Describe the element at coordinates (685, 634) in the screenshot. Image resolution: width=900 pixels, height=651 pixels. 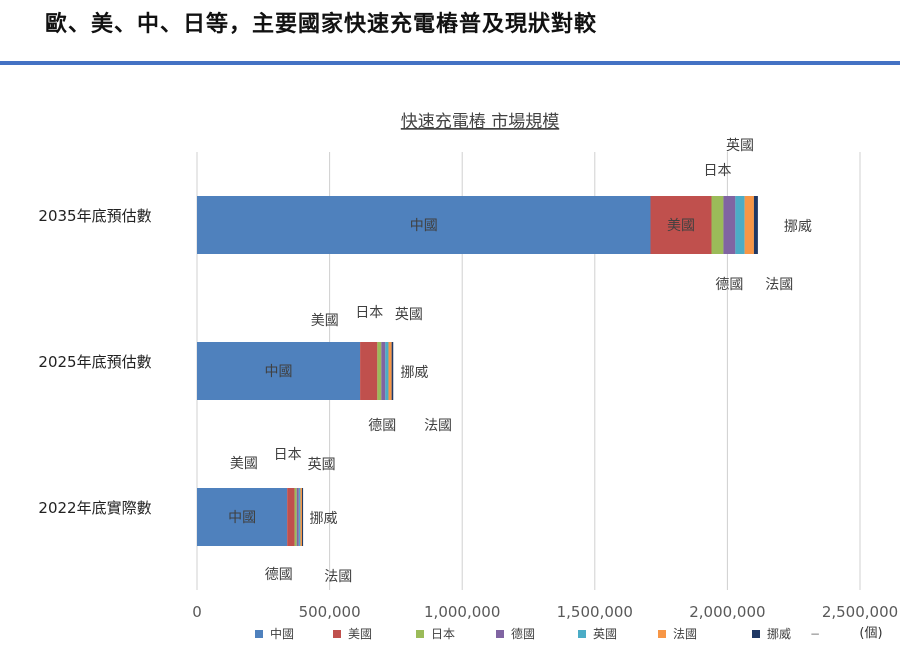
I see `legend-label: 法國` at that location.